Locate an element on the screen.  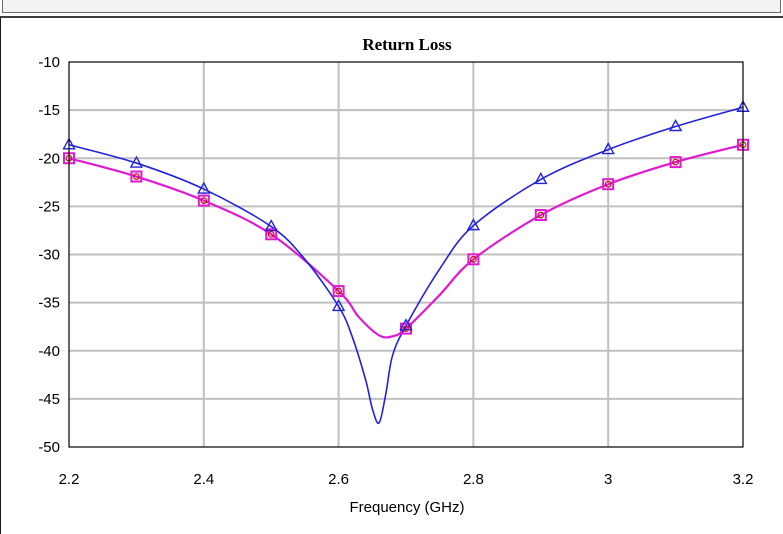
x-tick-label: 2.4 is located at coordinates (203, 479).